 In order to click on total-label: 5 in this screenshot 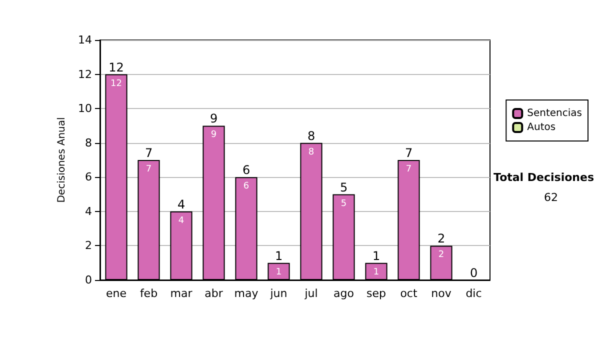, I will do `click(344, 187)`.